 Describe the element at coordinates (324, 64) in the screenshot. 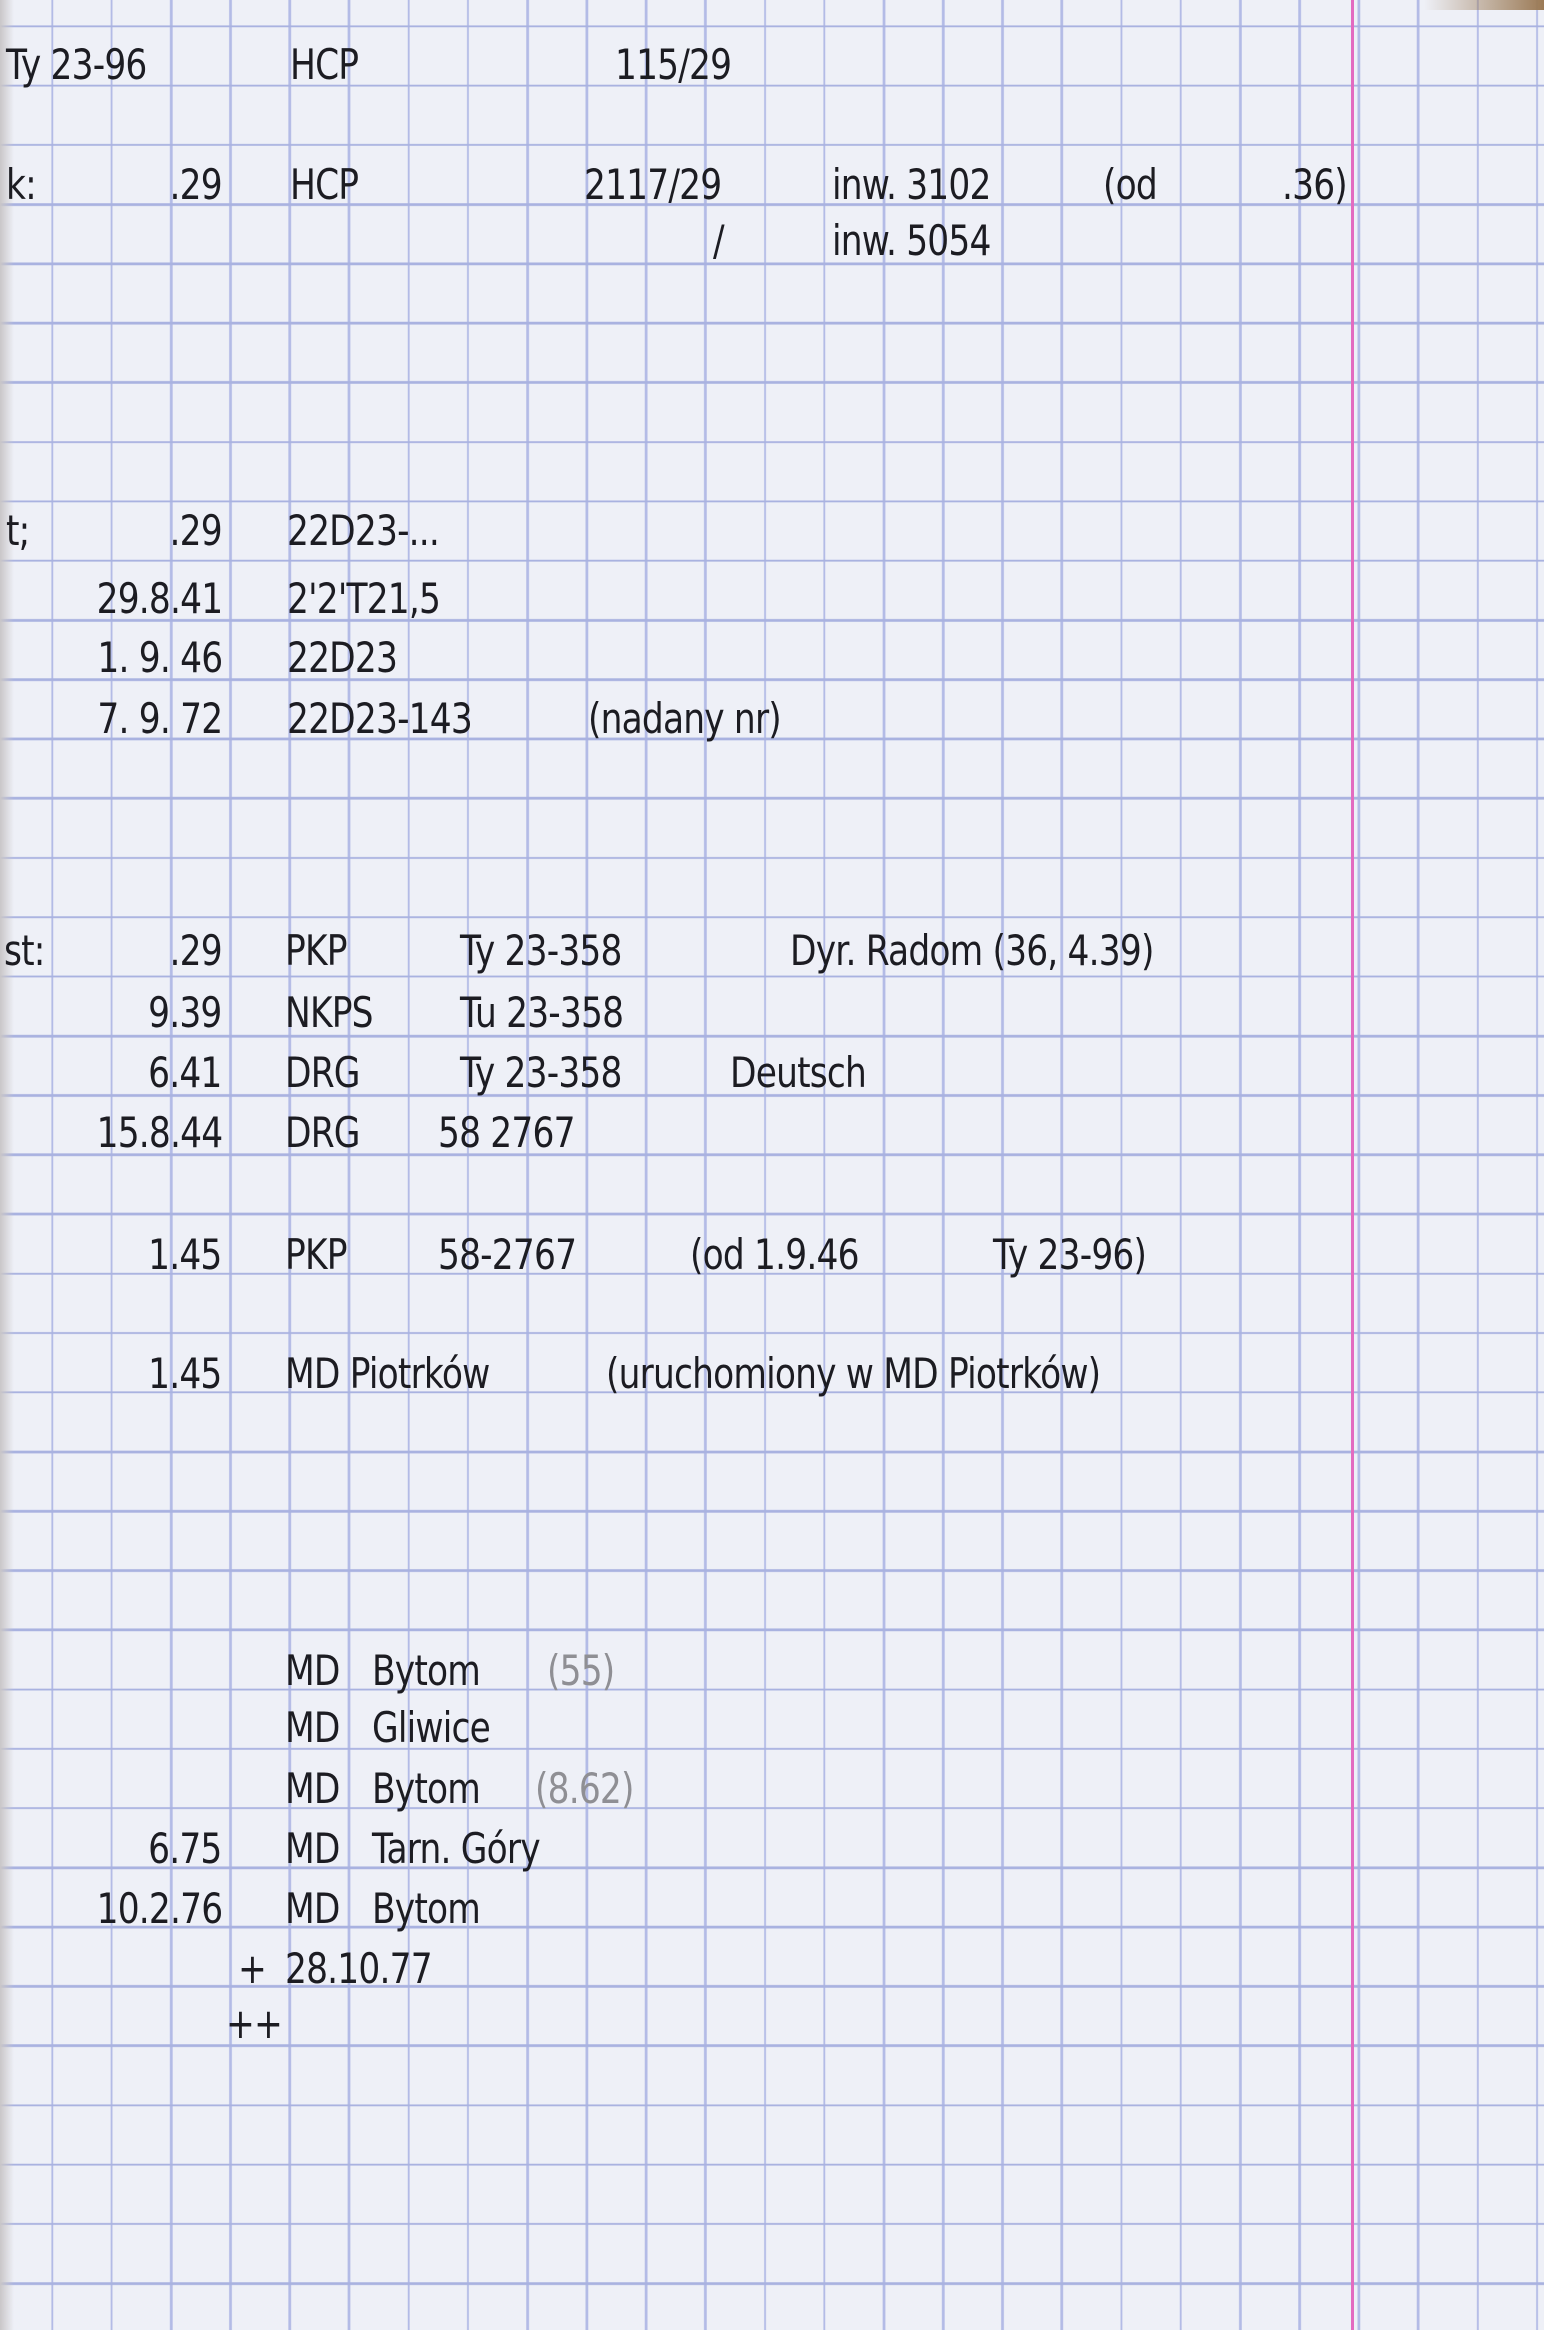

I see `maker: HCP` at that location.